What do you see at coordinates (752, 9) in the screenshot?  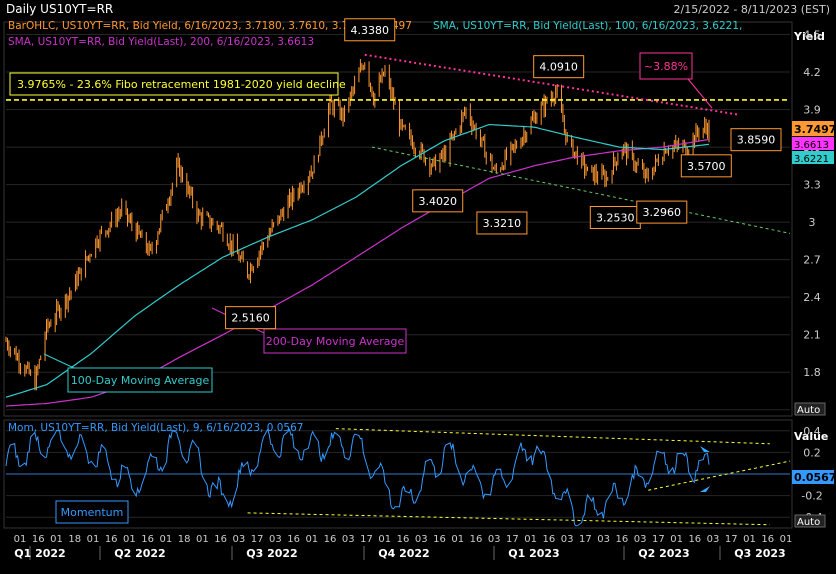 I see `date-range: 2/15/2022 - 8/11/2023 (EST)` at bounding box center [752, 9].